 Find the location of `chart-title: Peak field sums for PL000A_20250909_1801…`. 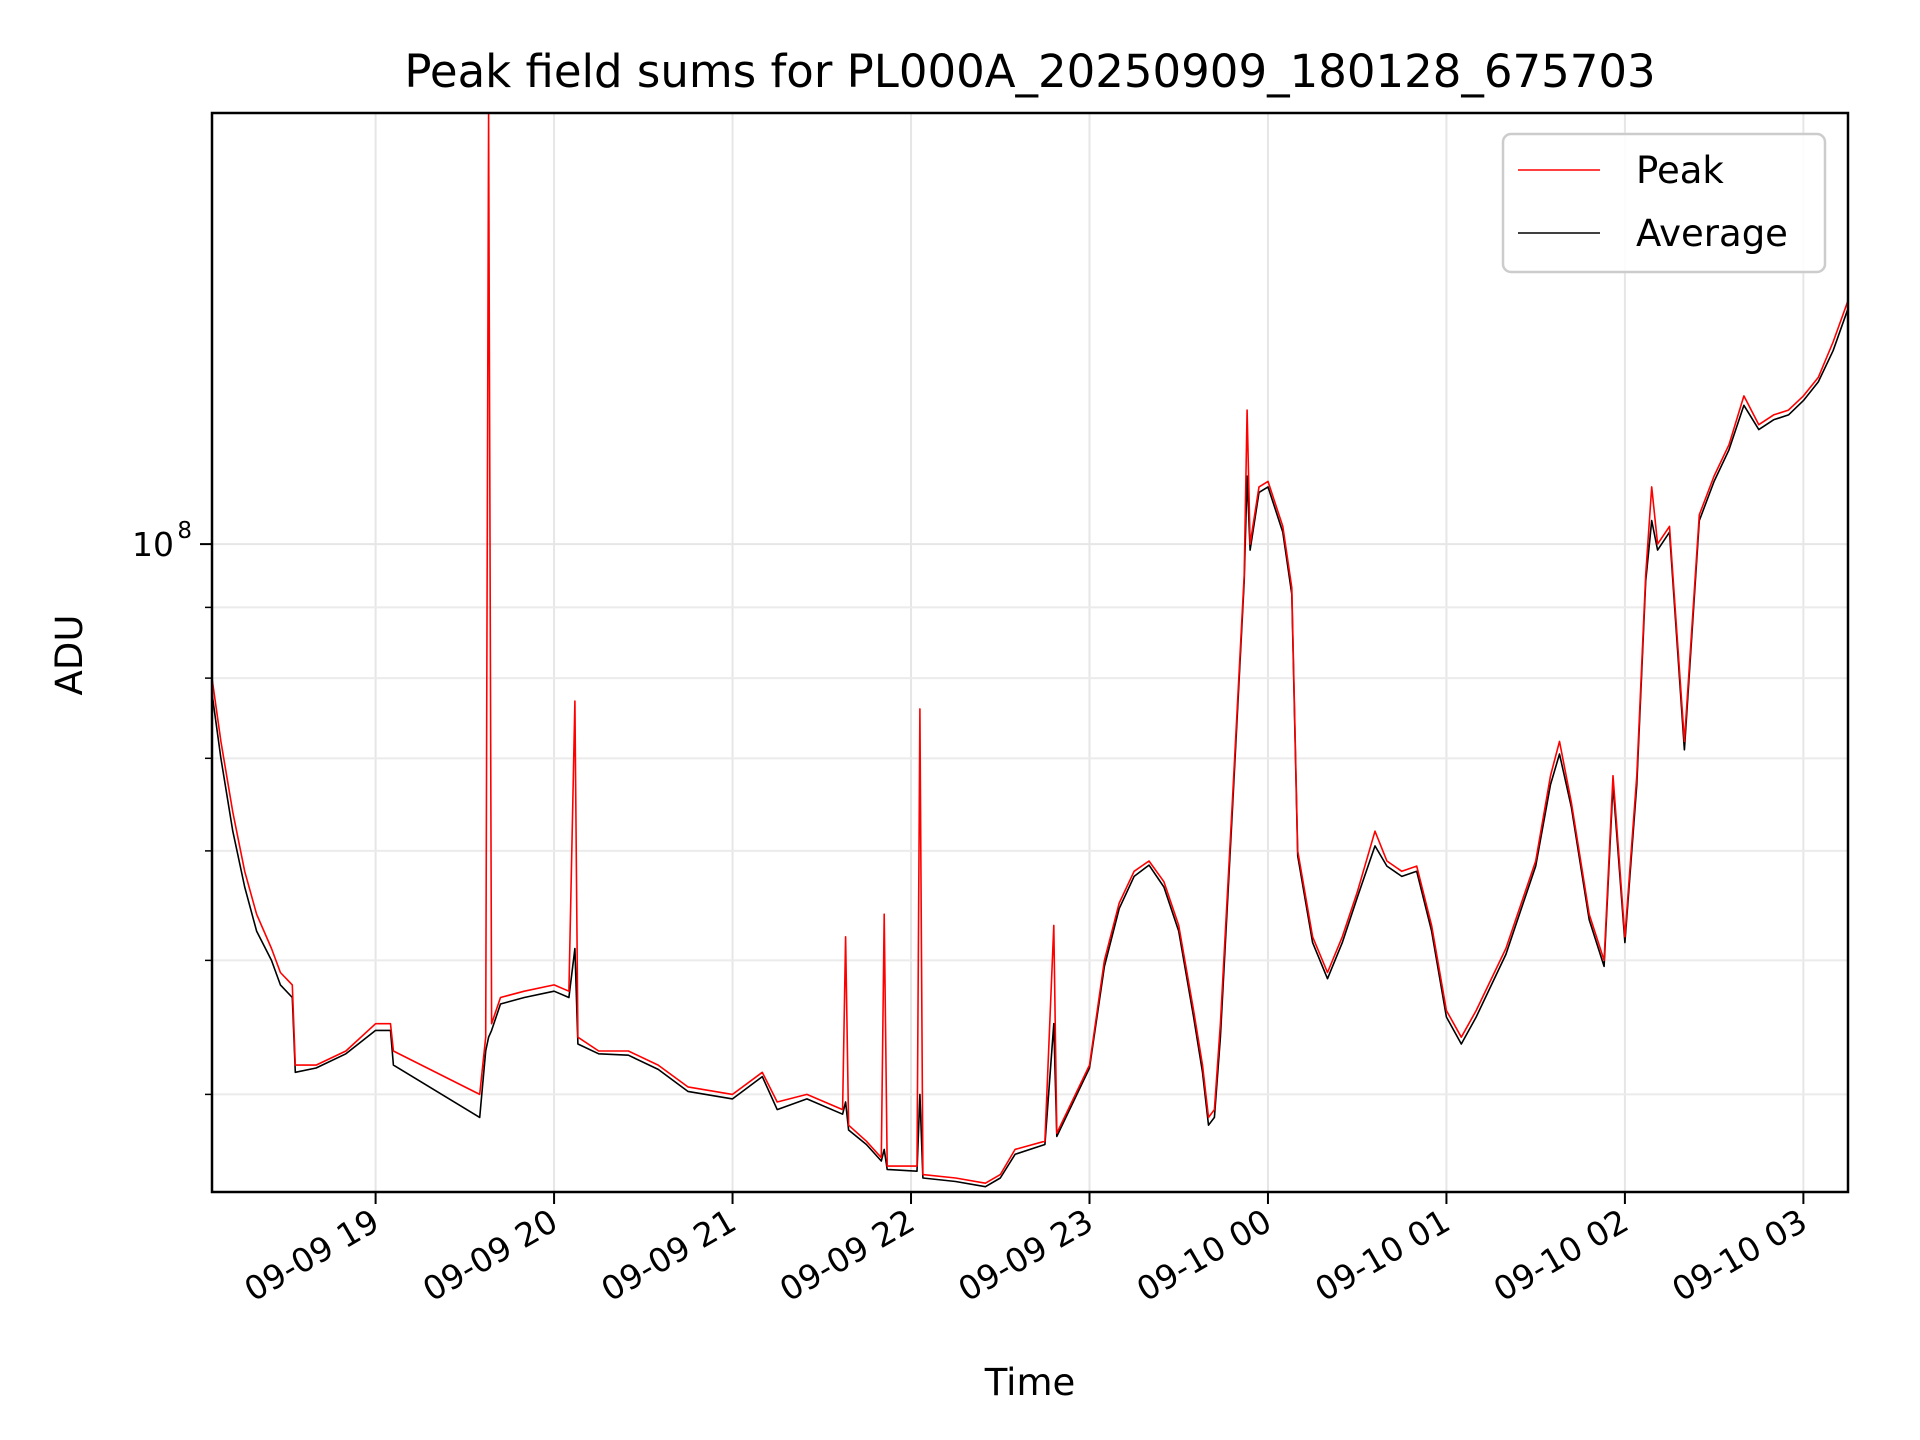

chart-title: Peak field sums for PL000A_20250909_1801… is located at coordinates (1029, 71).